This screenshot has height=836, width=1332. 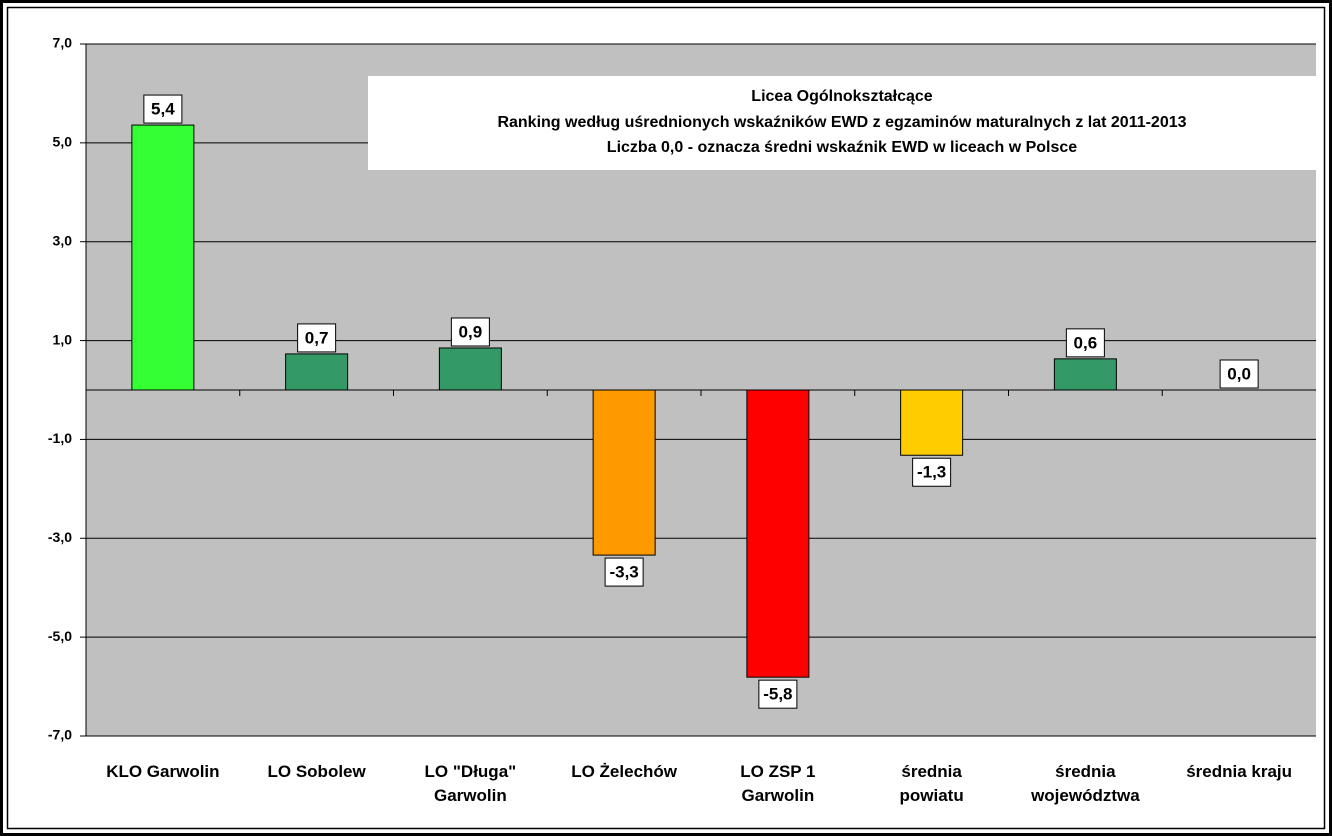 What do you see at coordinates (163, 771) in the screenshot?
I see `x-tick-label: KLO Garwolin` at bounding box center [163, 771].